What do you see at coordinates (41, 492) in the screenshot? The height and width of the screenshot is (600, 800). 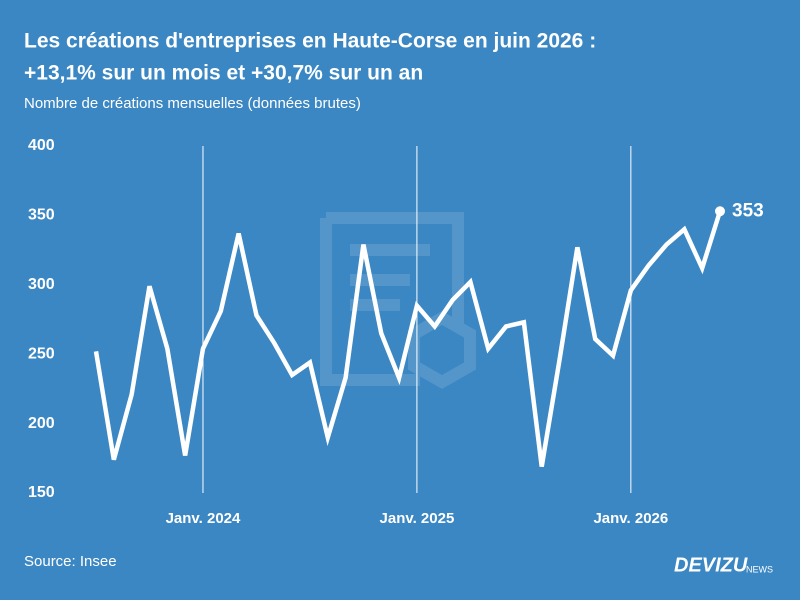 I see `y-tick-label: 150` at bounding box center [41, 492].